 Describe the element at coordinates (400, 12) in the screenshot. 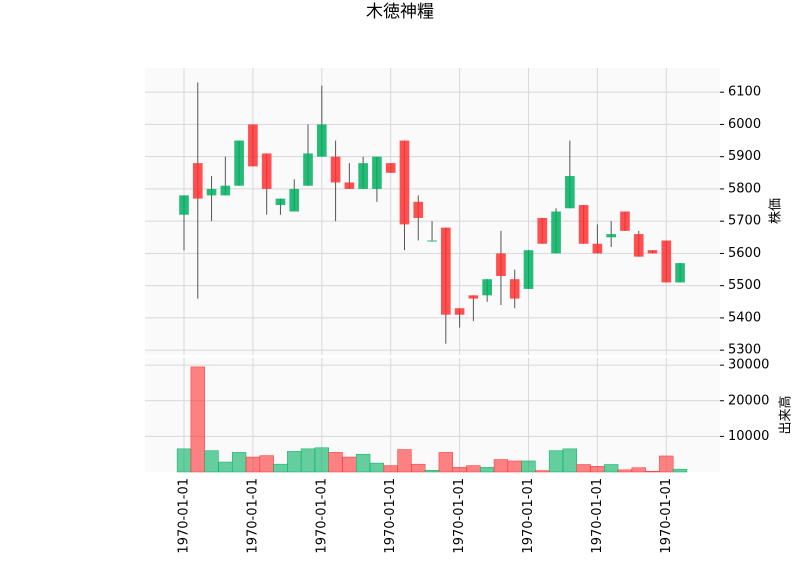

I see `chart-title: 木徳神糧` at that location.